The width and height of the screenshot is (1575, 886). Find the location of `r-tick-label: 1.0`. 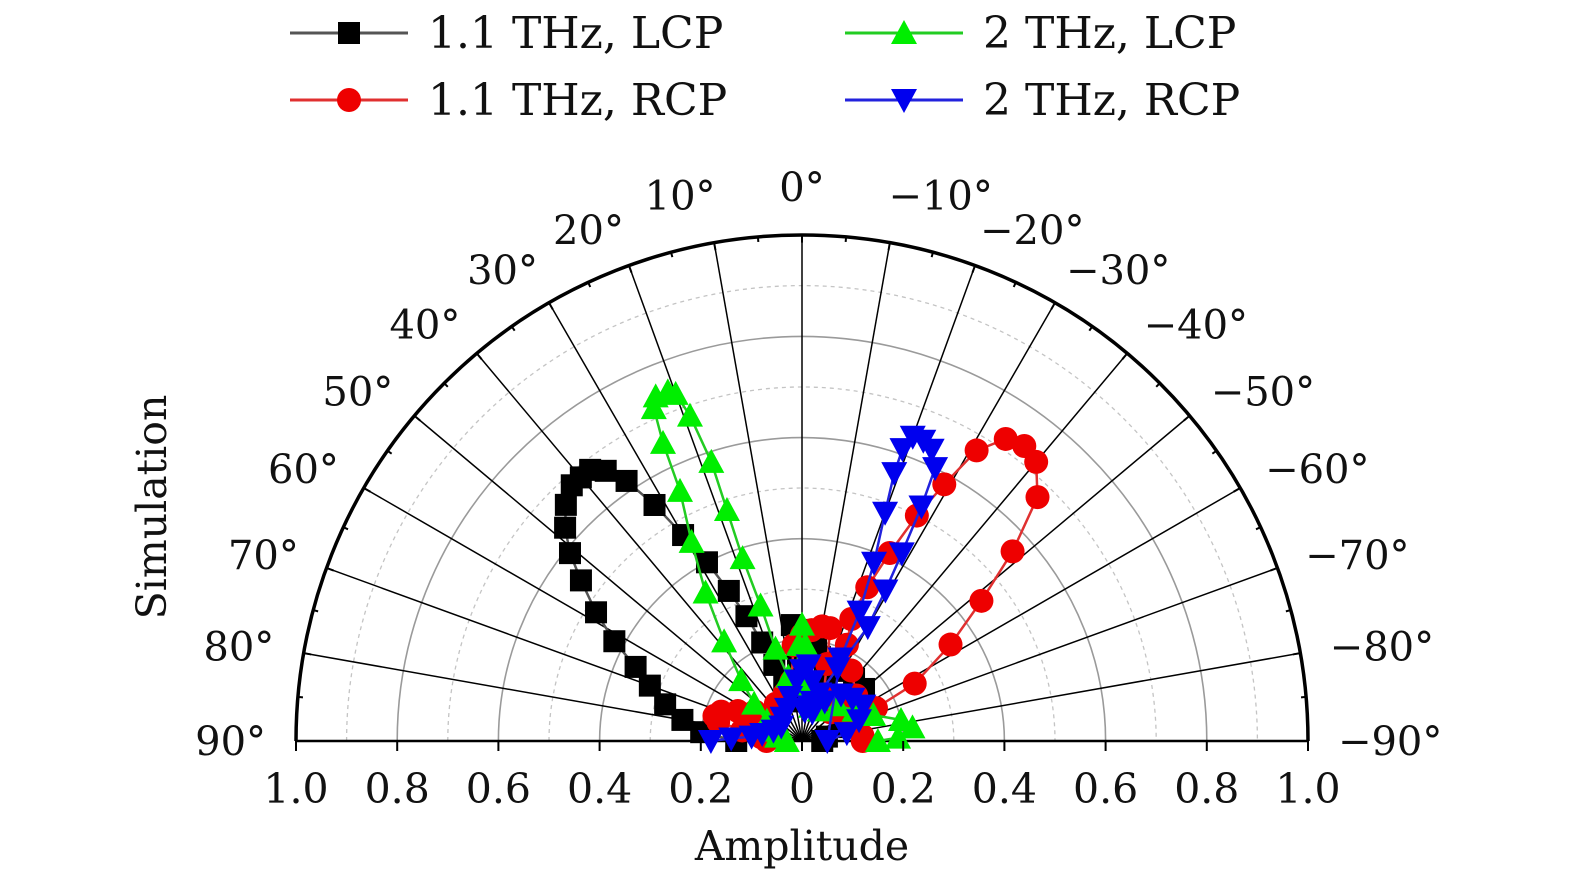

r-tick-label: 1.0 is located at coordinates (1307, 789).